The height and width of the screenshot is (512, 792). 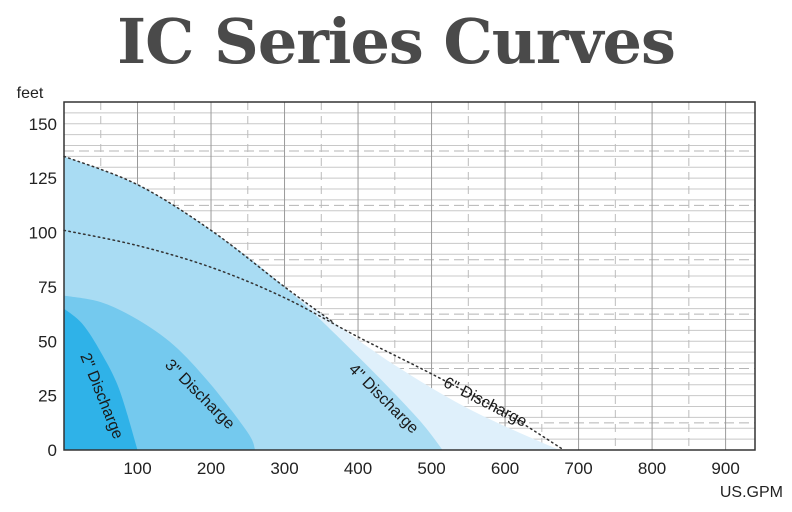 What do you see at coordinates (652, 468) in the screenshot?
I see `x-tick-label: 800` at bounding box center [652, 468].